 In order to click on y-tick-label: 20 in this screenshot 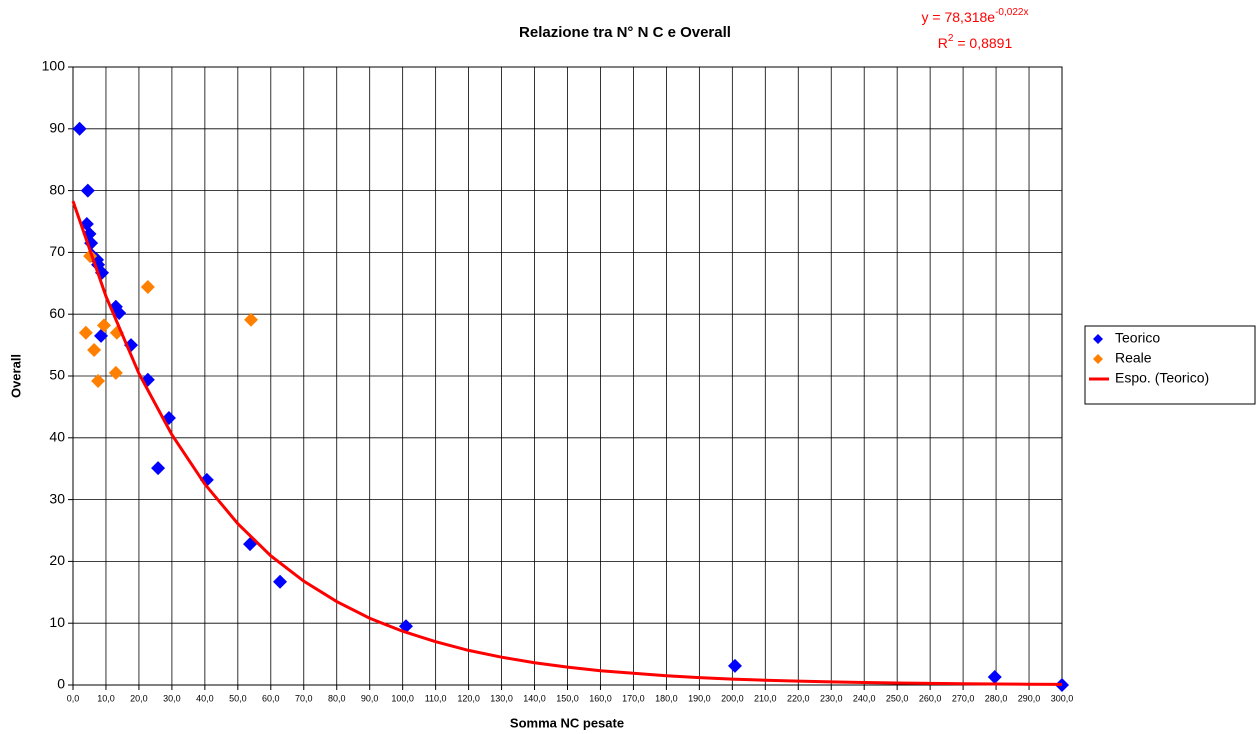, I will do `click(57, 560)`.